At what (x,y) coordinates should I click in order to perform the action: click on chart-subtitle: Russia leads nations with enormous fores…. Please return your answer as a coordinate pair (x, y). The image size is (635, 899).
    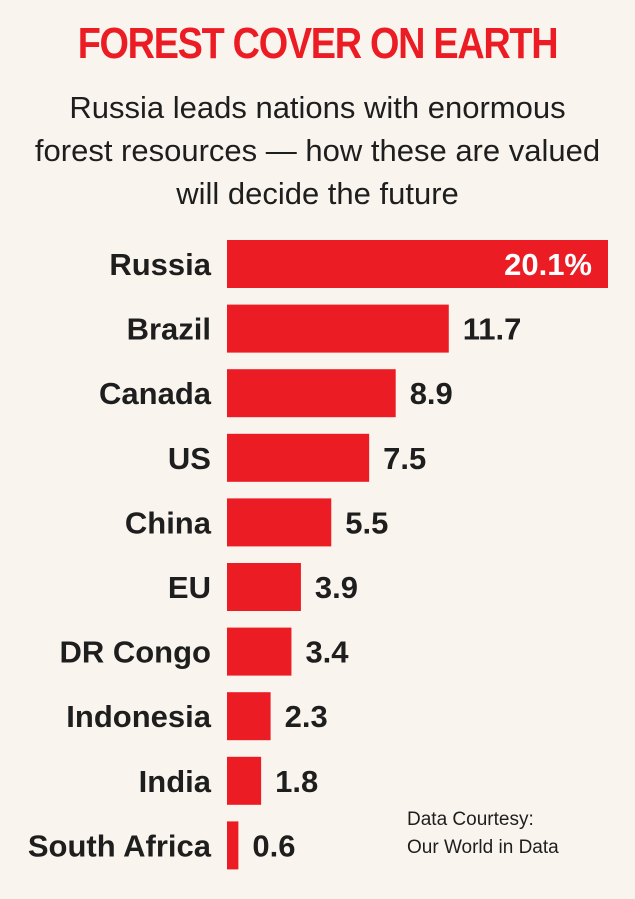
    Looking at the image, I should click on (317, 150).